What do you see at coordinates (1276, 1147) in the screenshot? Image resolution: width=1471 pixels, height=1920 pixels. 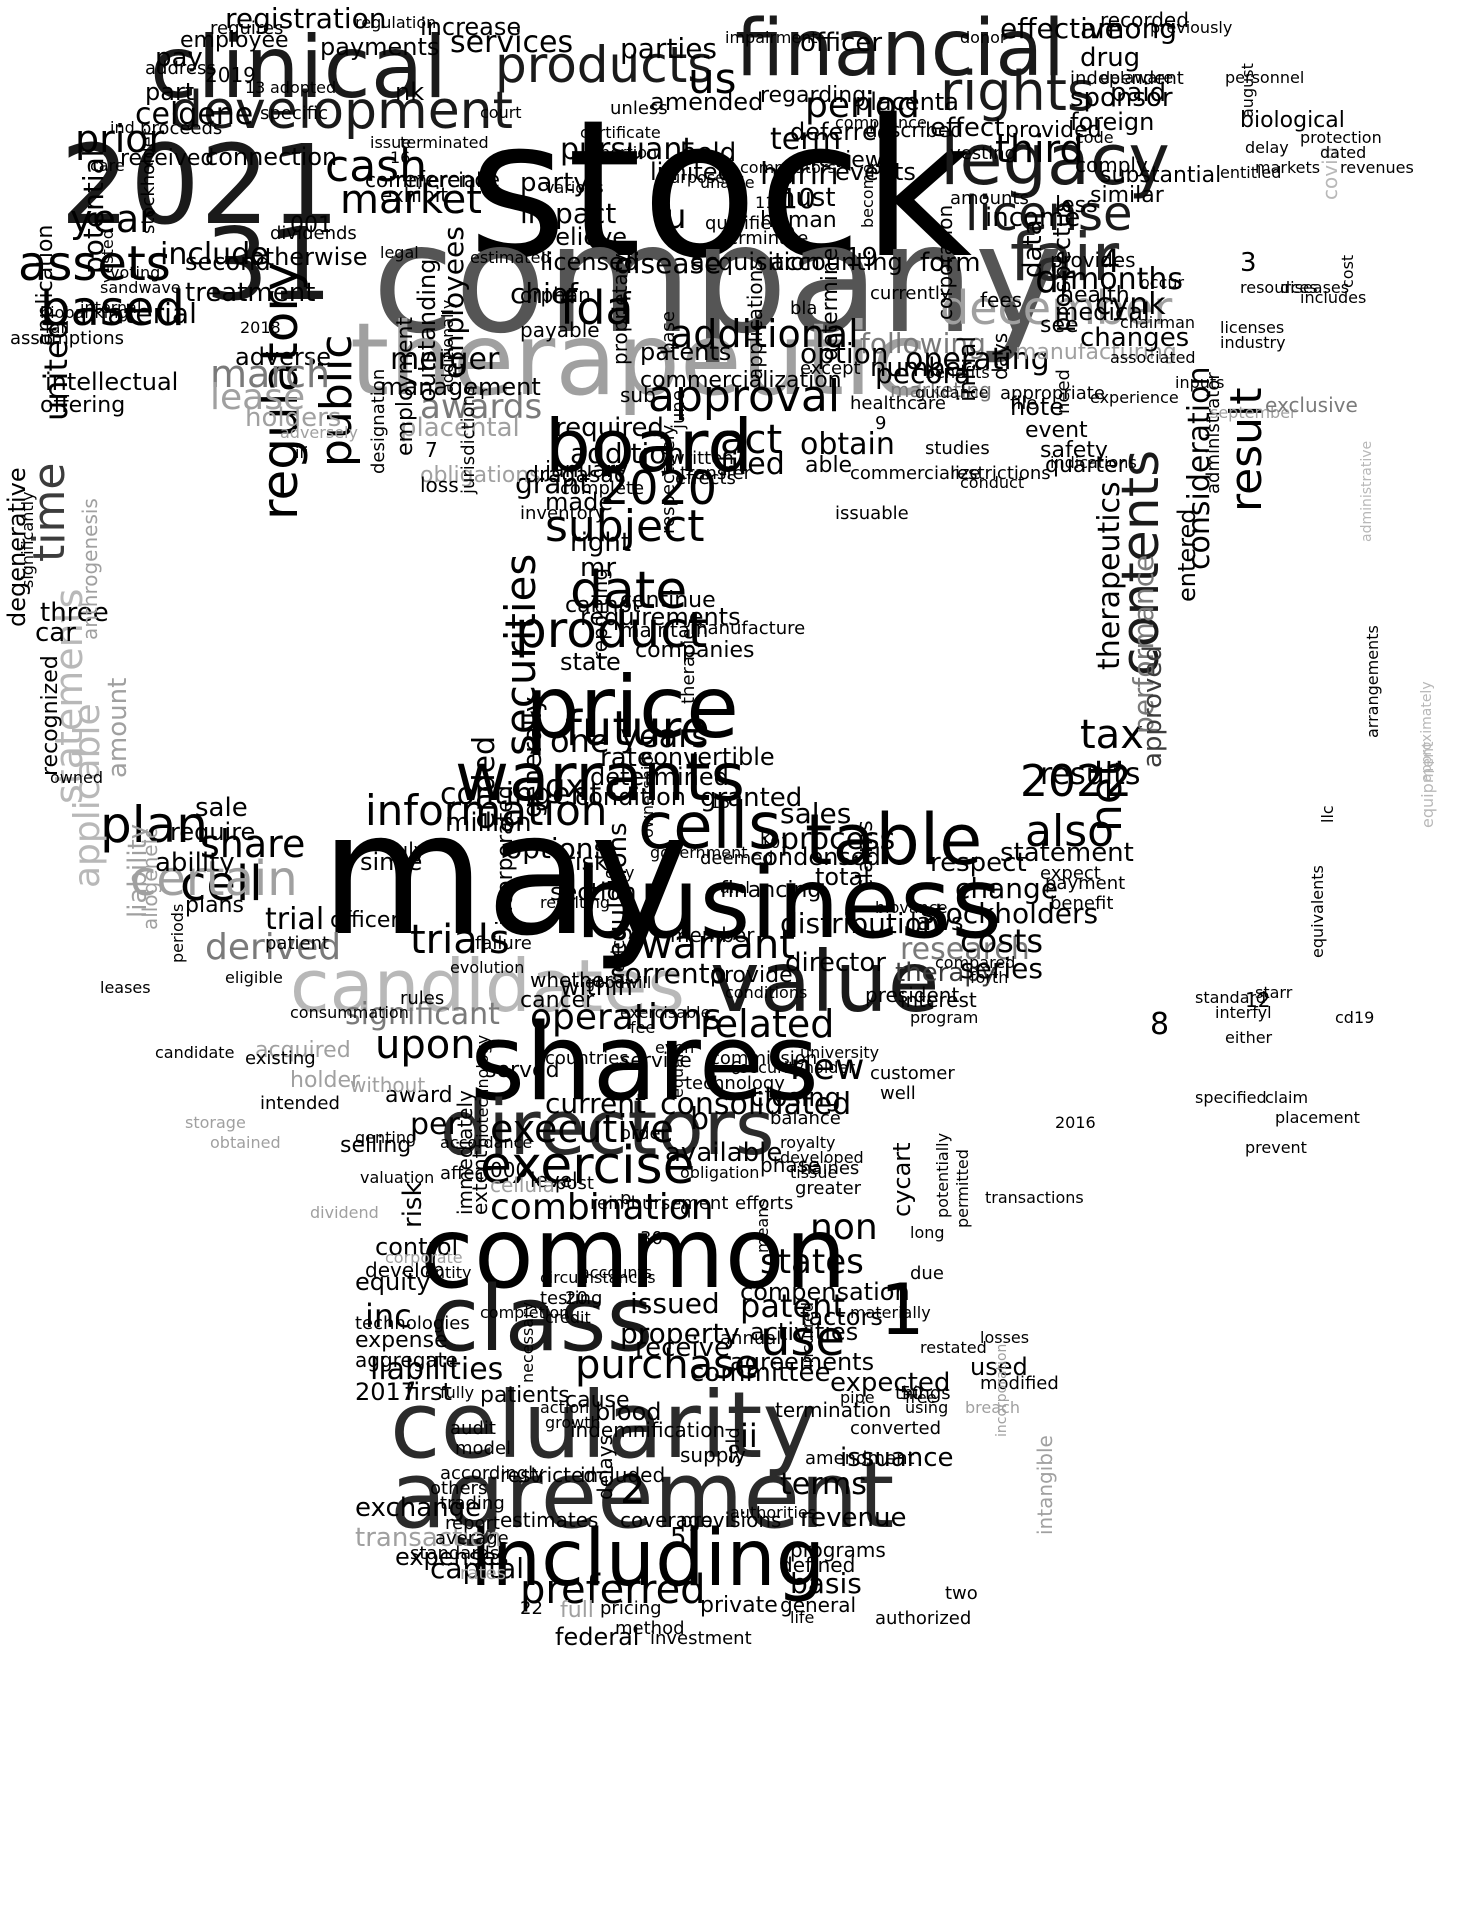 I see `word-prevent: prevent` at bounding box center [1276, 1147].